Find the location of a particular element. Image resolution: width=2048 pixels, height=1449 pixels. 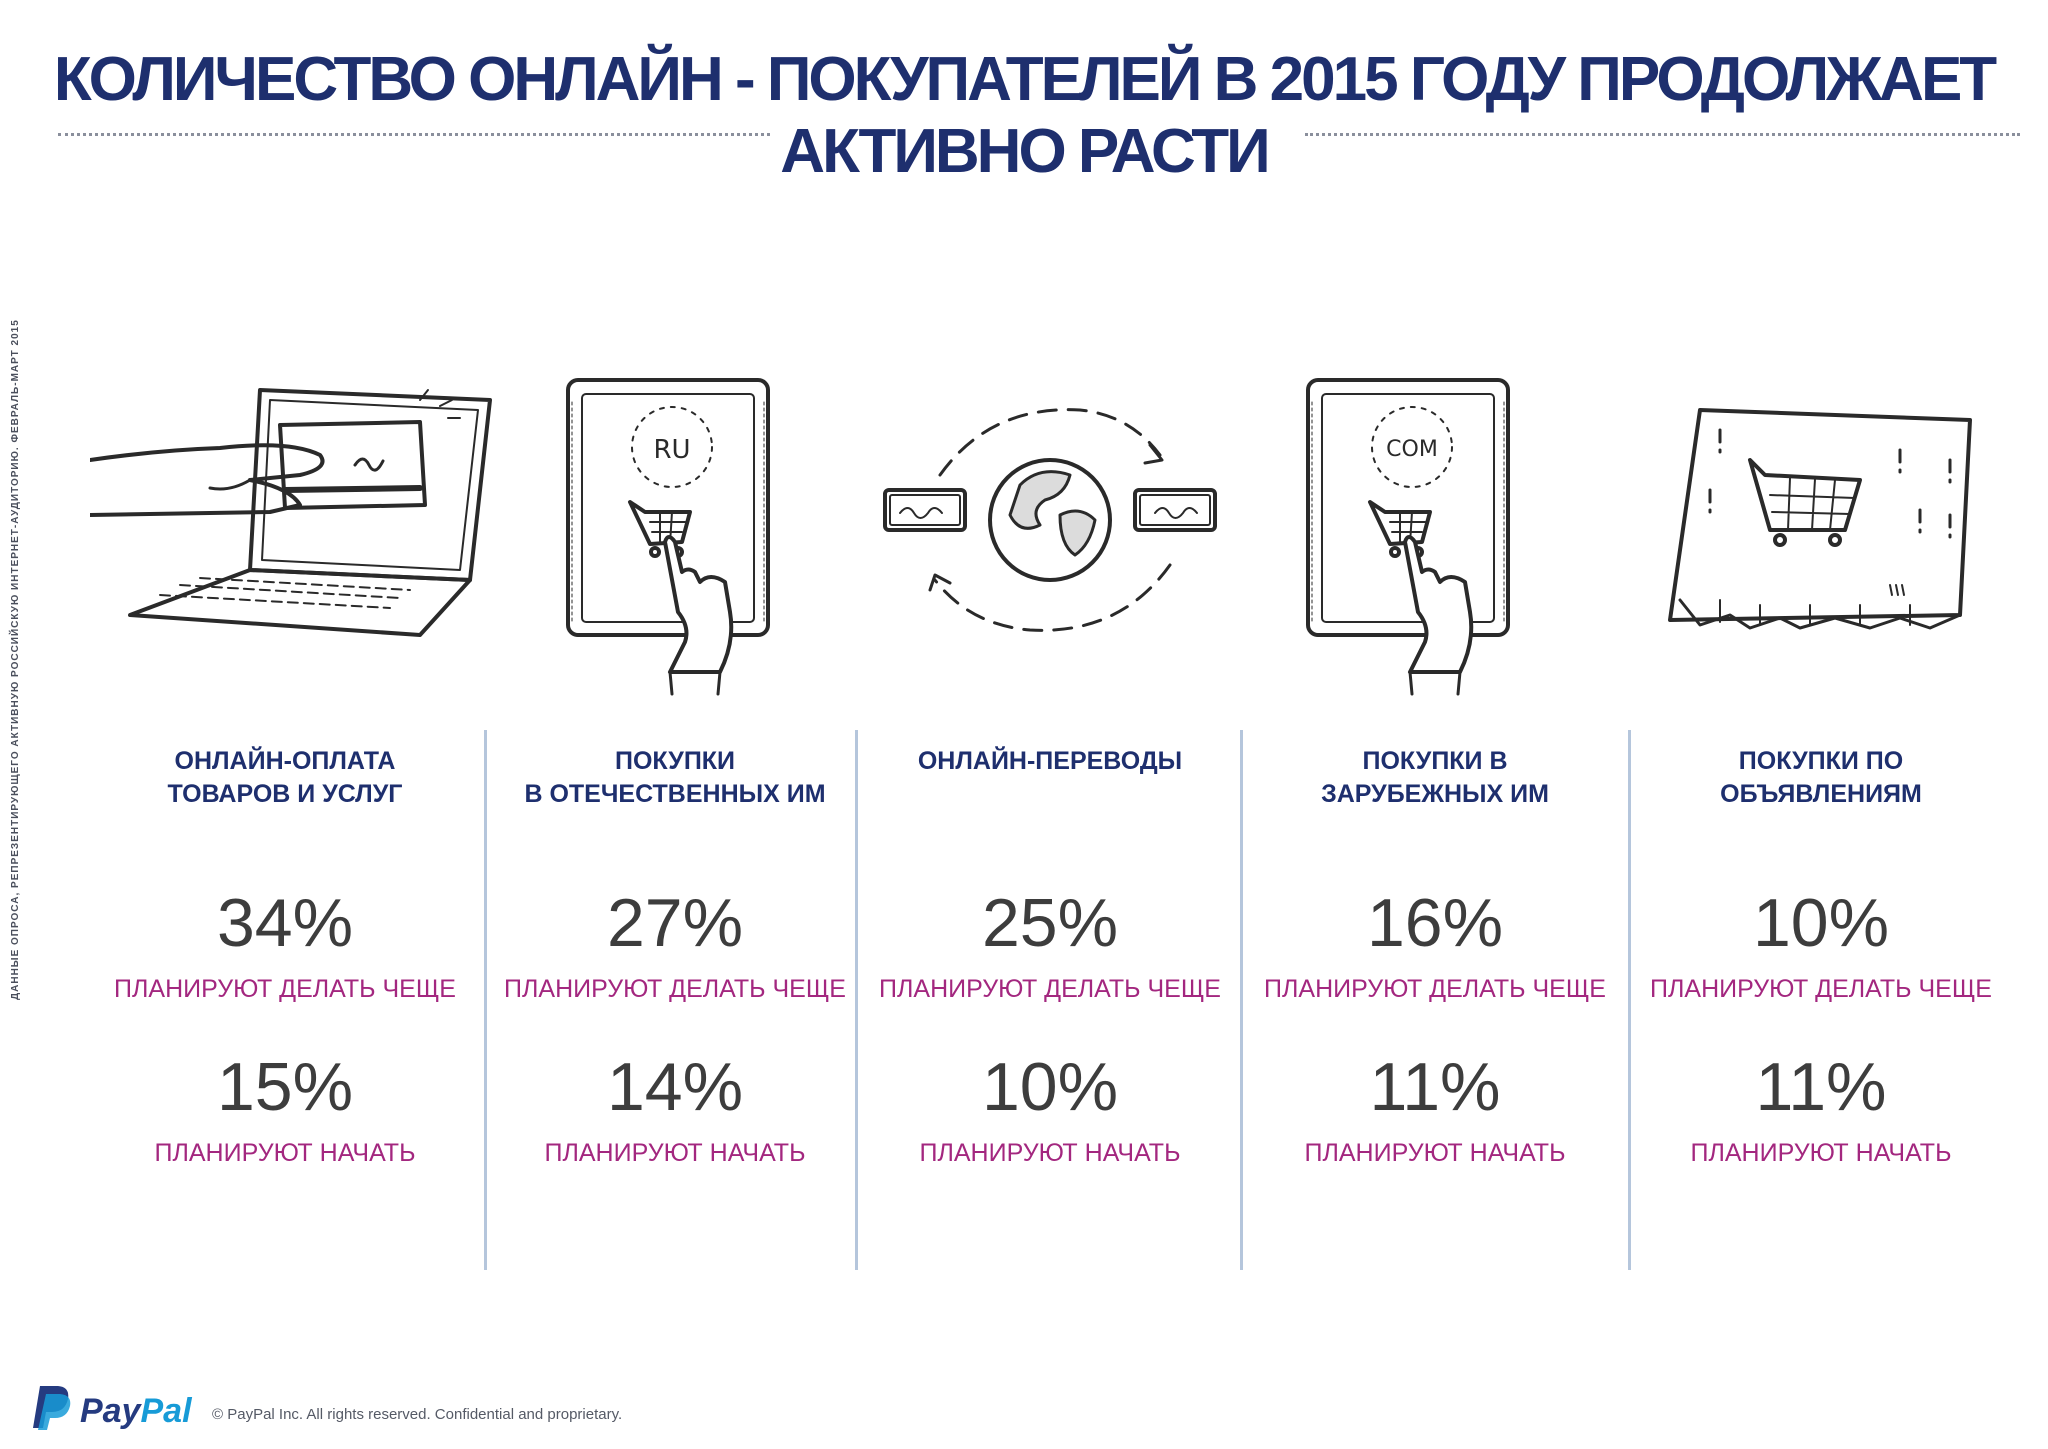

start-percent: 14% is located at coordinates (675, 1087).